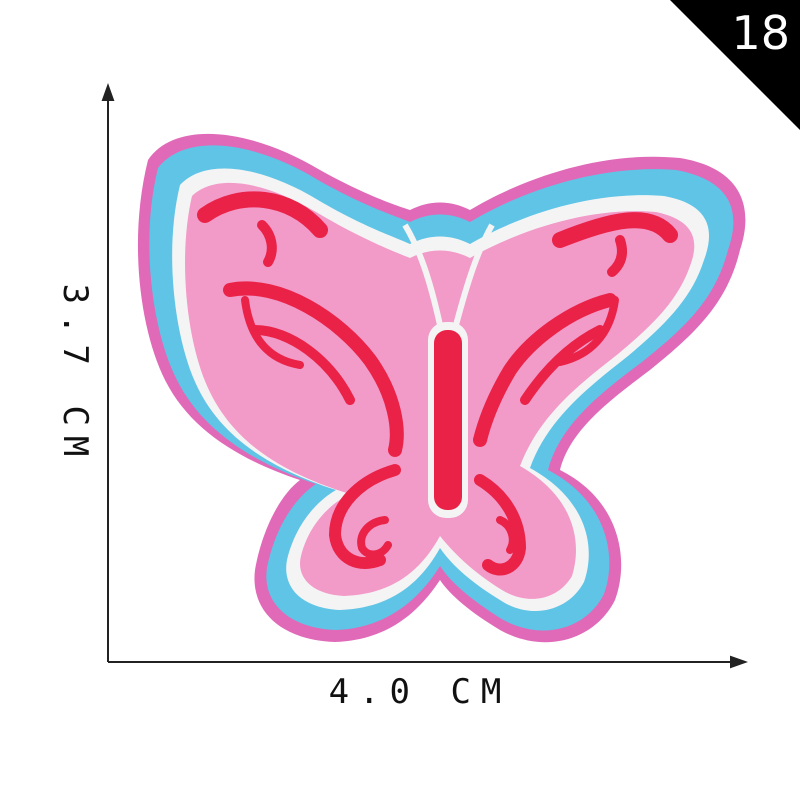 The height and width of the screenshot is (804, 800). What do you see at coordinates (448, 420) in the screenshot?
I see `butterfly-body` at bounding box center [448, 420].